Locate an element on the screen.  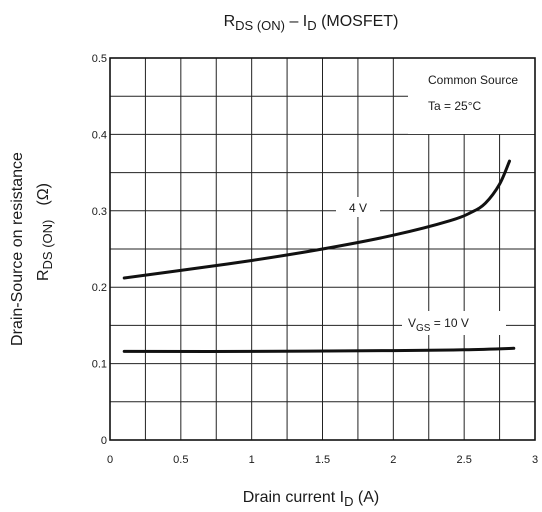
y-tick-label: 0.4 is located at coordinates (99, 135).